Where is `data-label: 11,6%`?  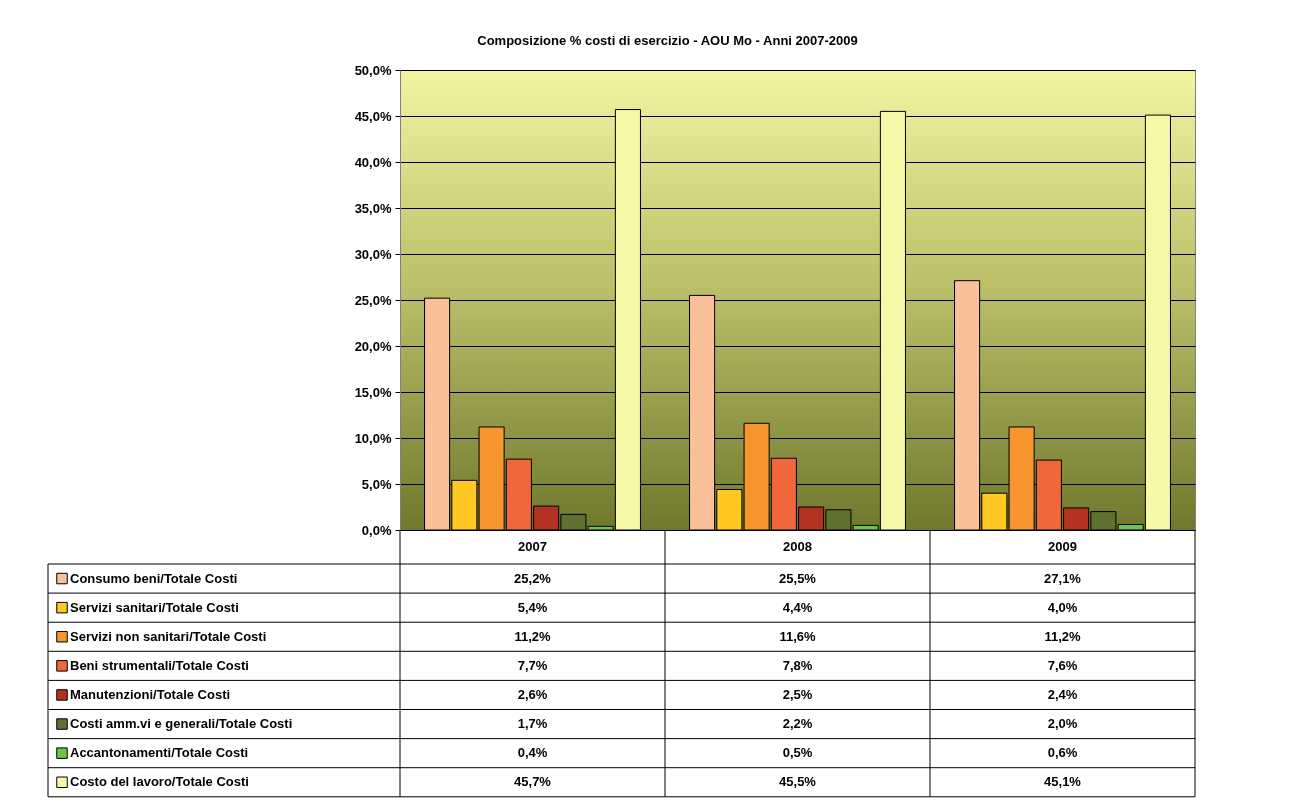 data-label: 11,6% is located at coordinates (798, 636).